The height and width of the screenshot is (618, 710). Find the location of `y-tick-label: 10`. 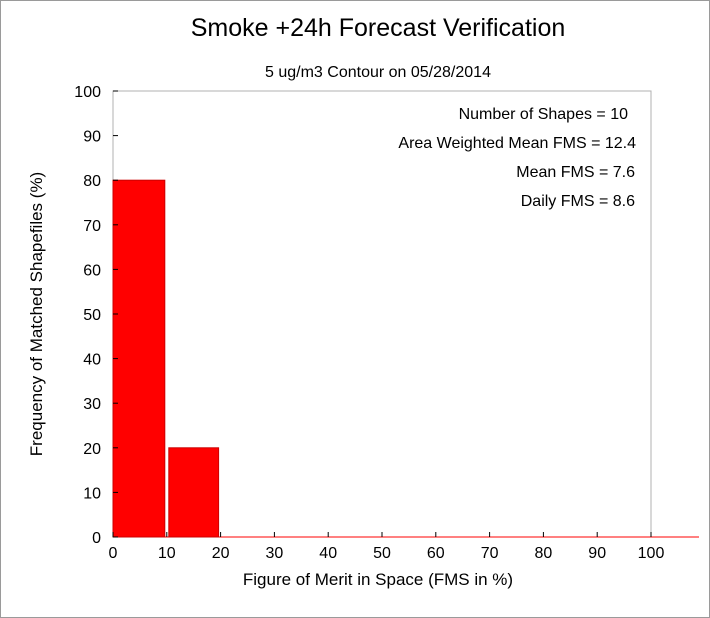

y-tick-label: 10 is located at coordinates (92, 493).